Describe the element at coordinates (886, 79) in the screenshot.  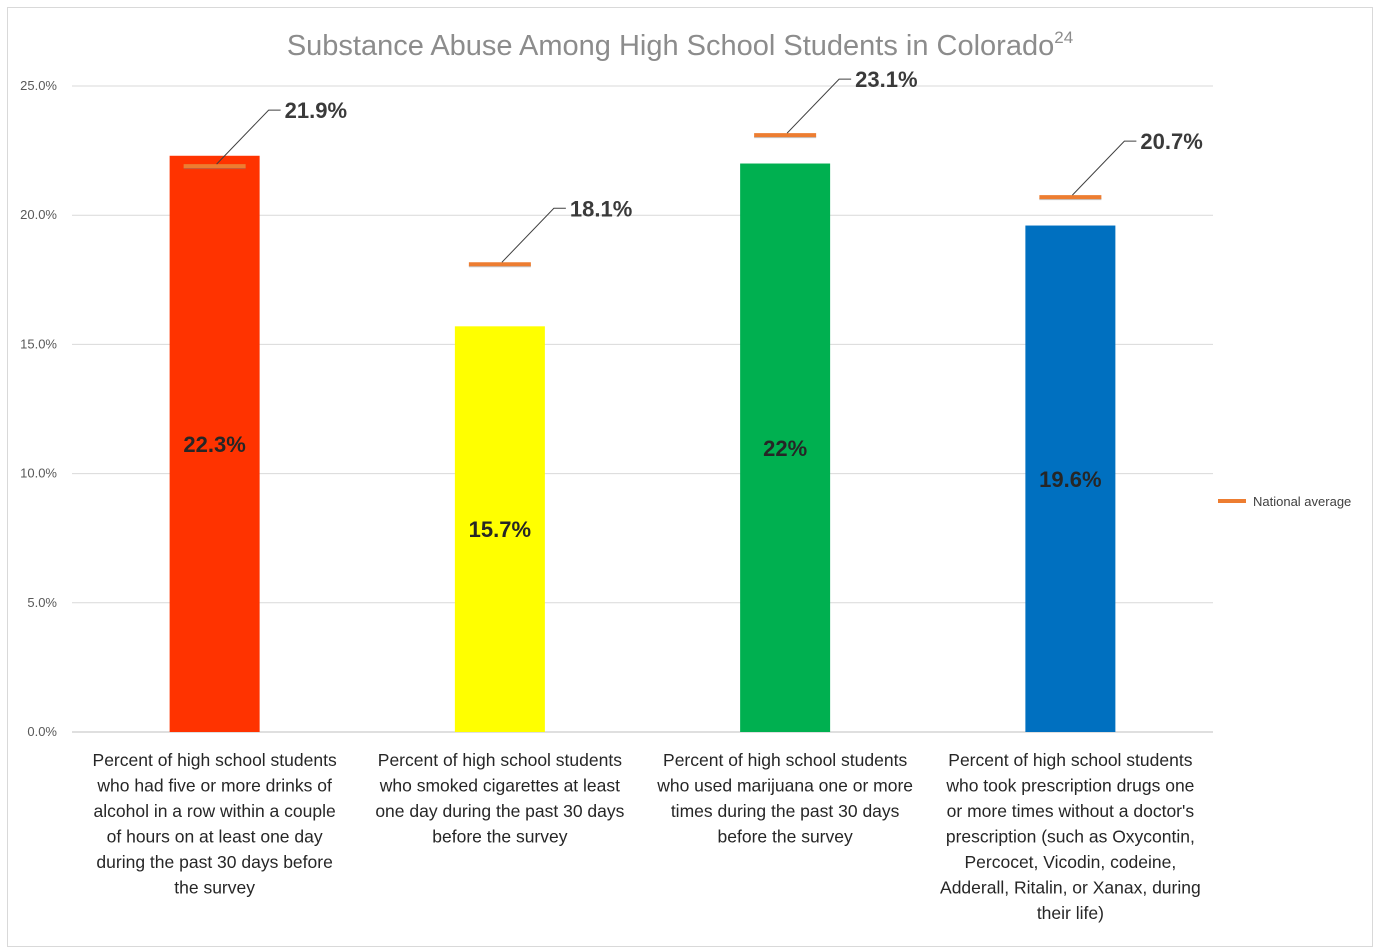
I see `national-average-label: 23.1%` at that location.